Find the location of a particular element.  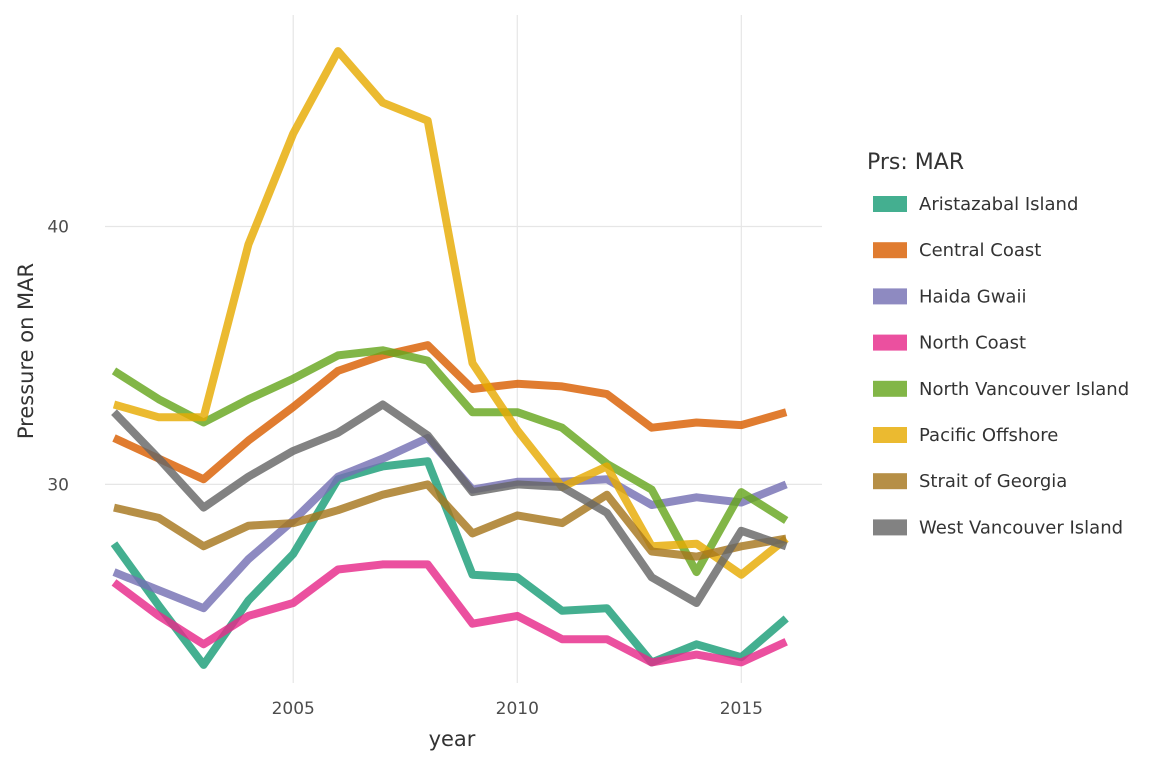

legend-swatch-central-coast is located at coordinates (890, 250).